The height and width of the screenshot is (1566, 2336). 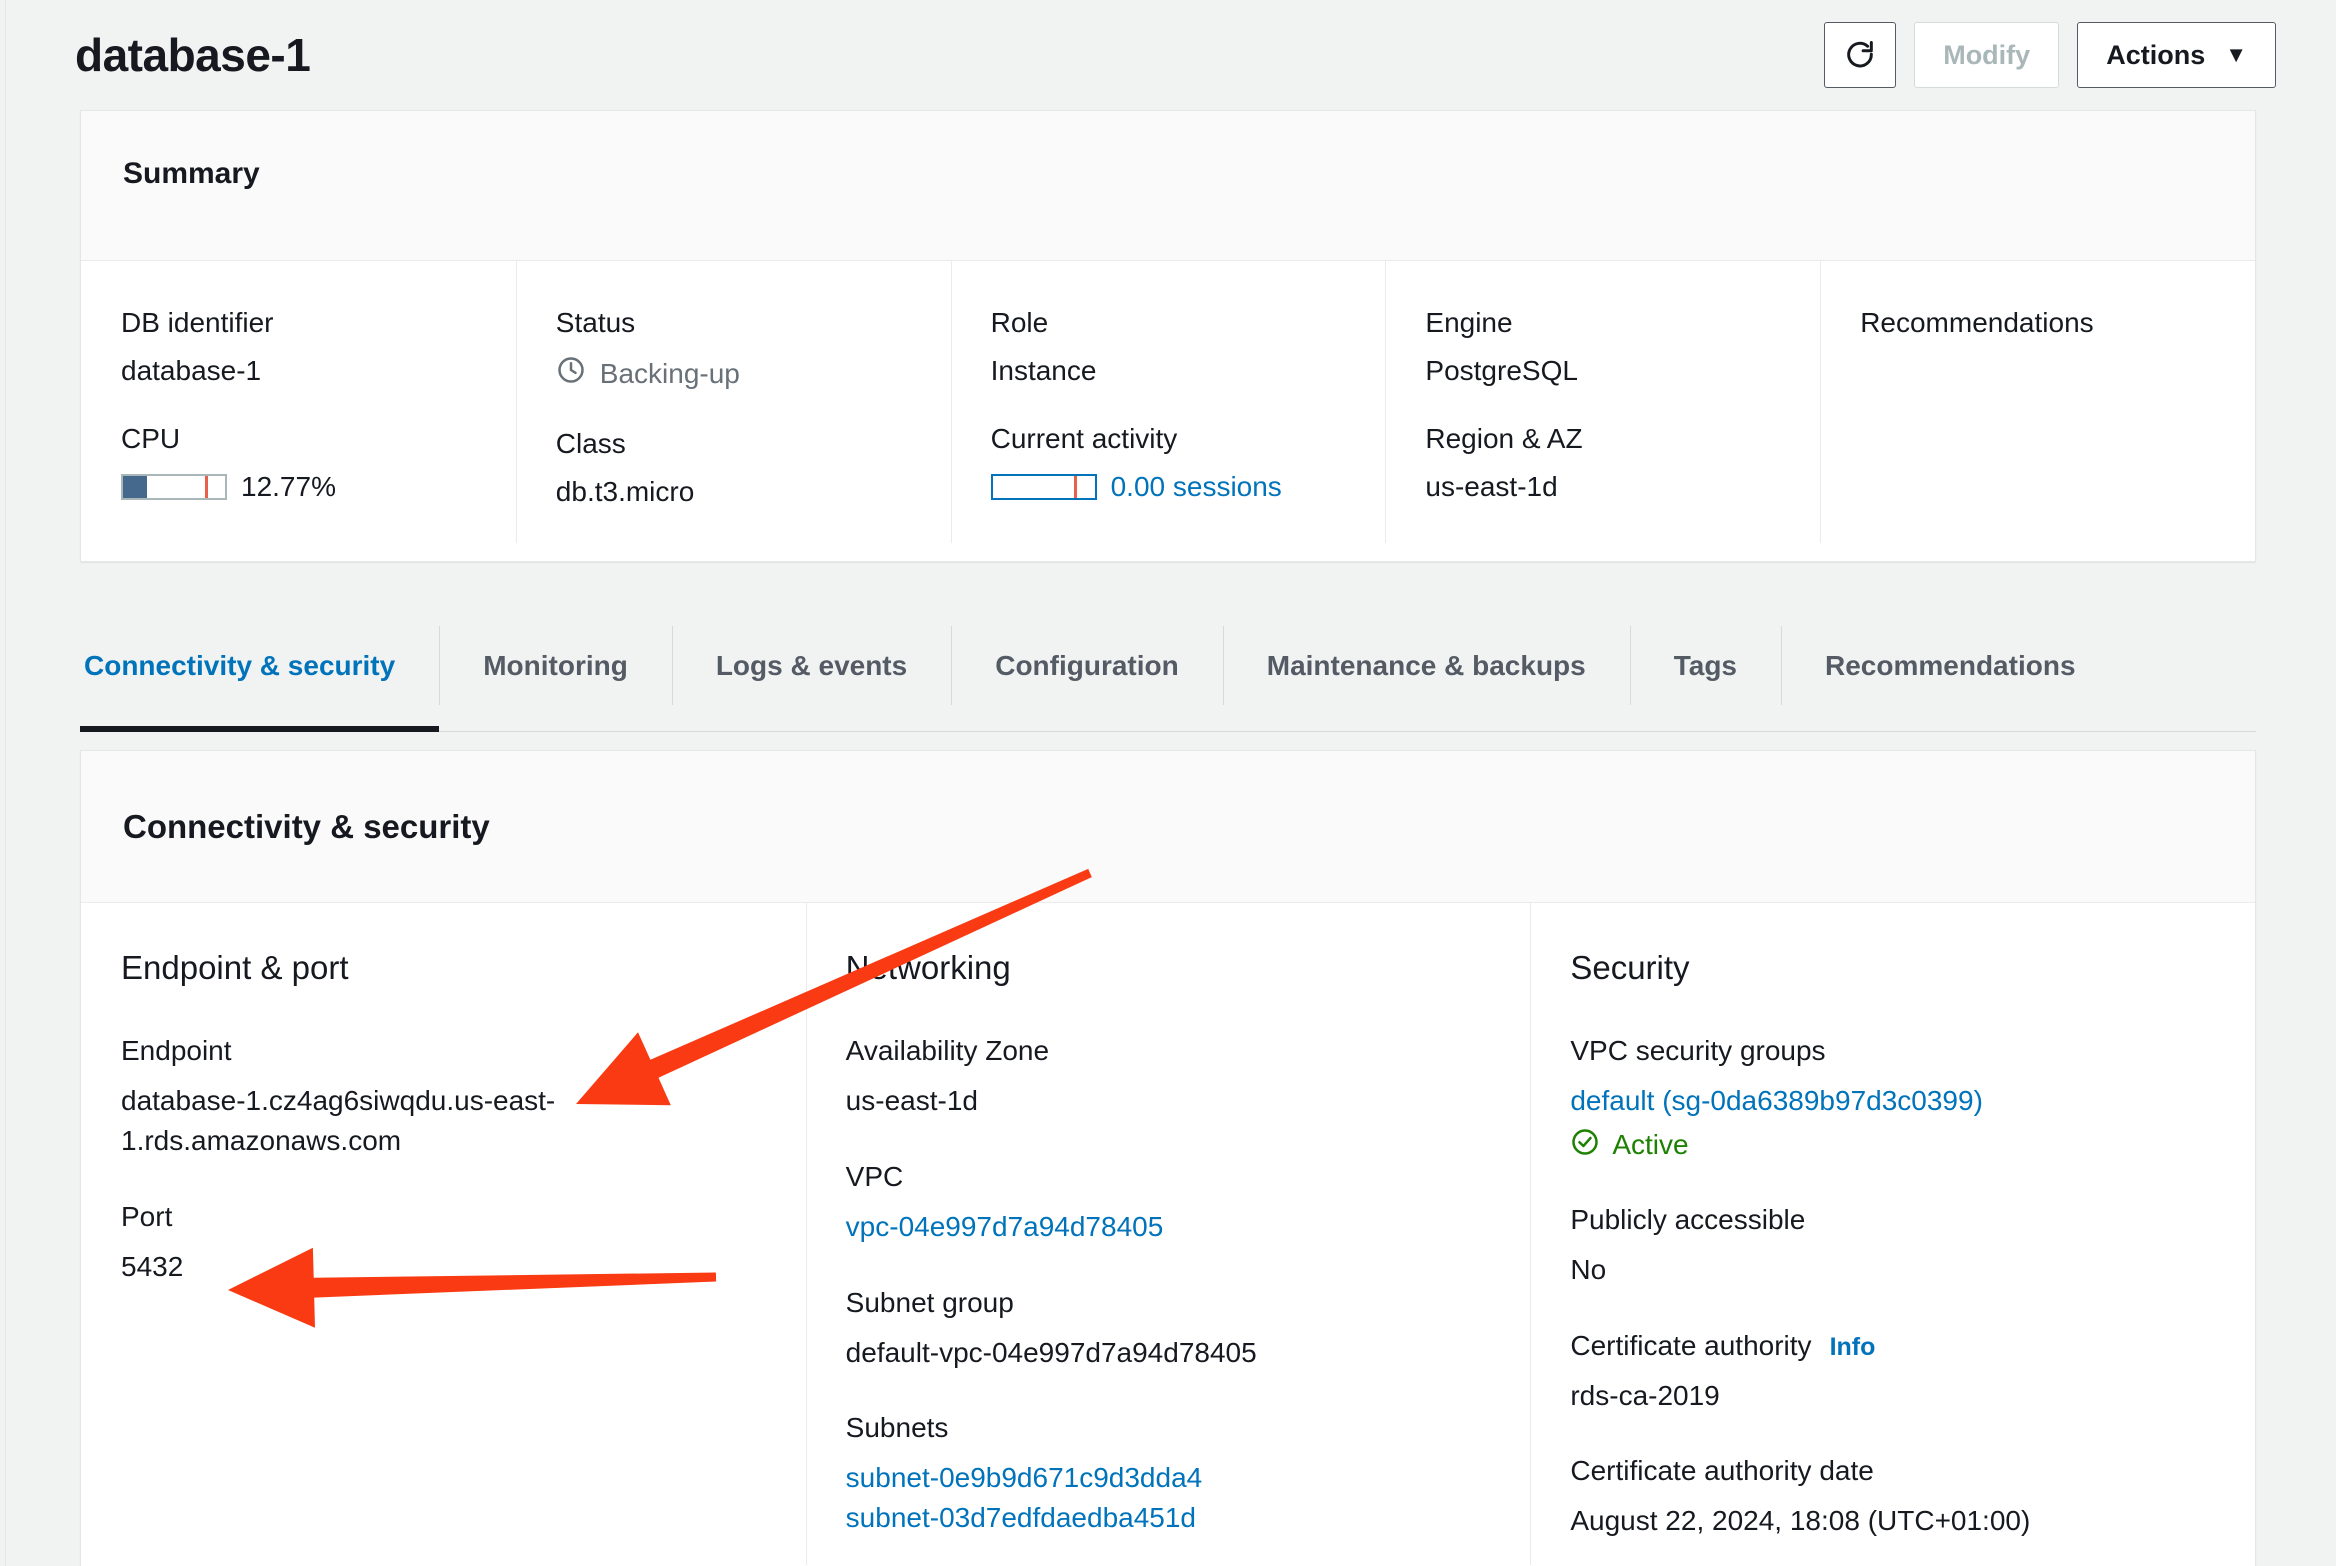 I want to click on left-rail-divider, so click(x=3, y=783).